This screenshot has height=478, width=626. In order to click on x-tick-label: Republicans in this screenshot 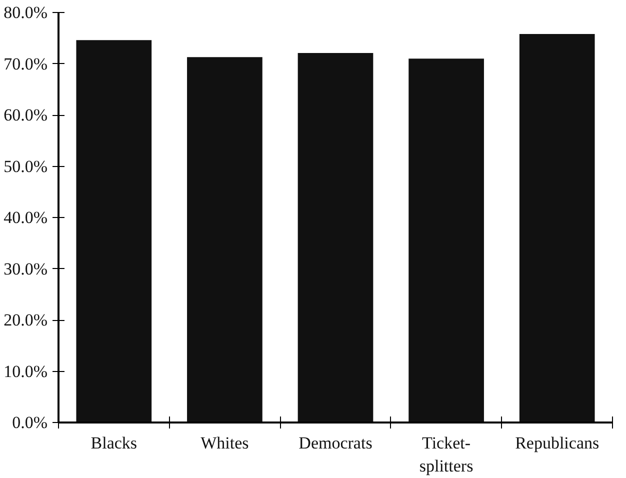, I will do `click(557, 443)`.